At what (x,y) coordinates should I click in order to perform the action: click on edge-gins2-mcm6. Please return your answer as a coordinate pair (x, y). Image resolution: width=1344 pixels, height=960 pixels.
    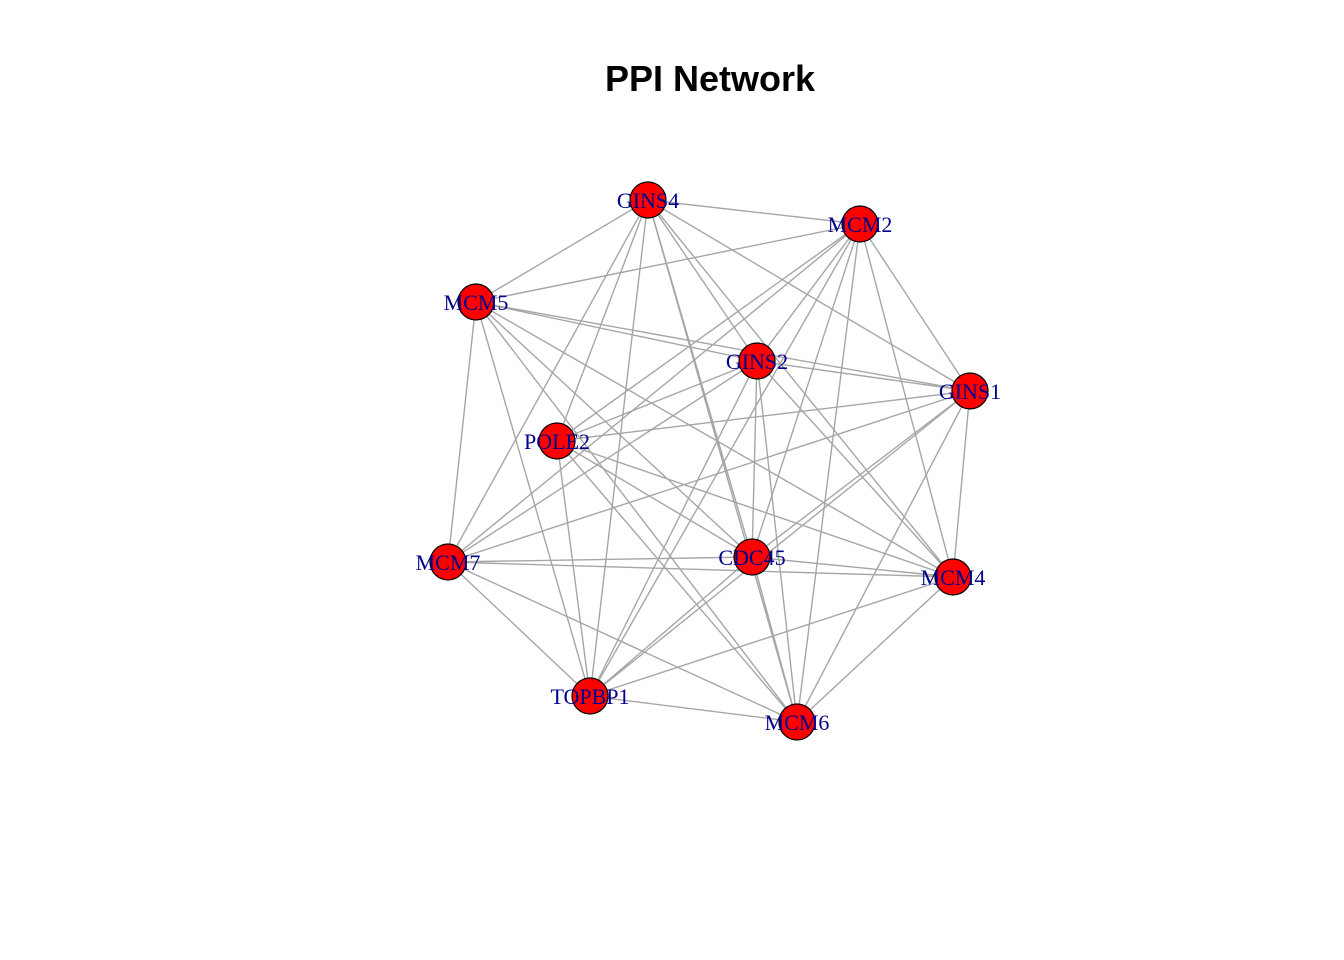
    Looking at the image, I should click on (777, 541).